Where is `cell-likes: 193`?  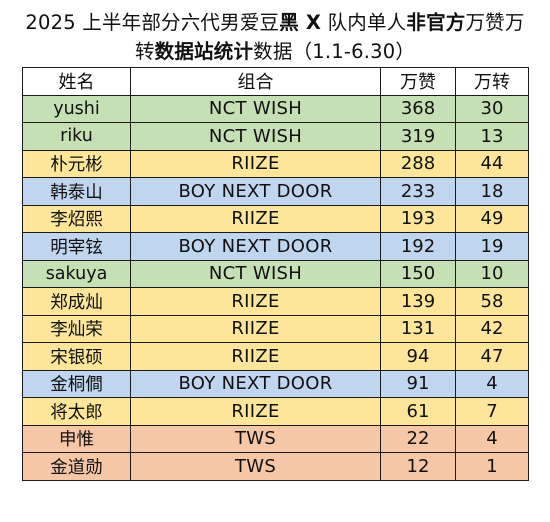 cell-likes: 193 is located at coordinates (418, 218).